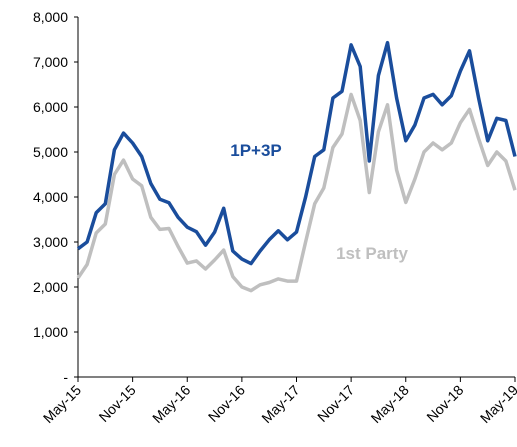 The width and height of the screenshot is (517, 447). I want to click on series-label: 1st Party, so click(372, 253).